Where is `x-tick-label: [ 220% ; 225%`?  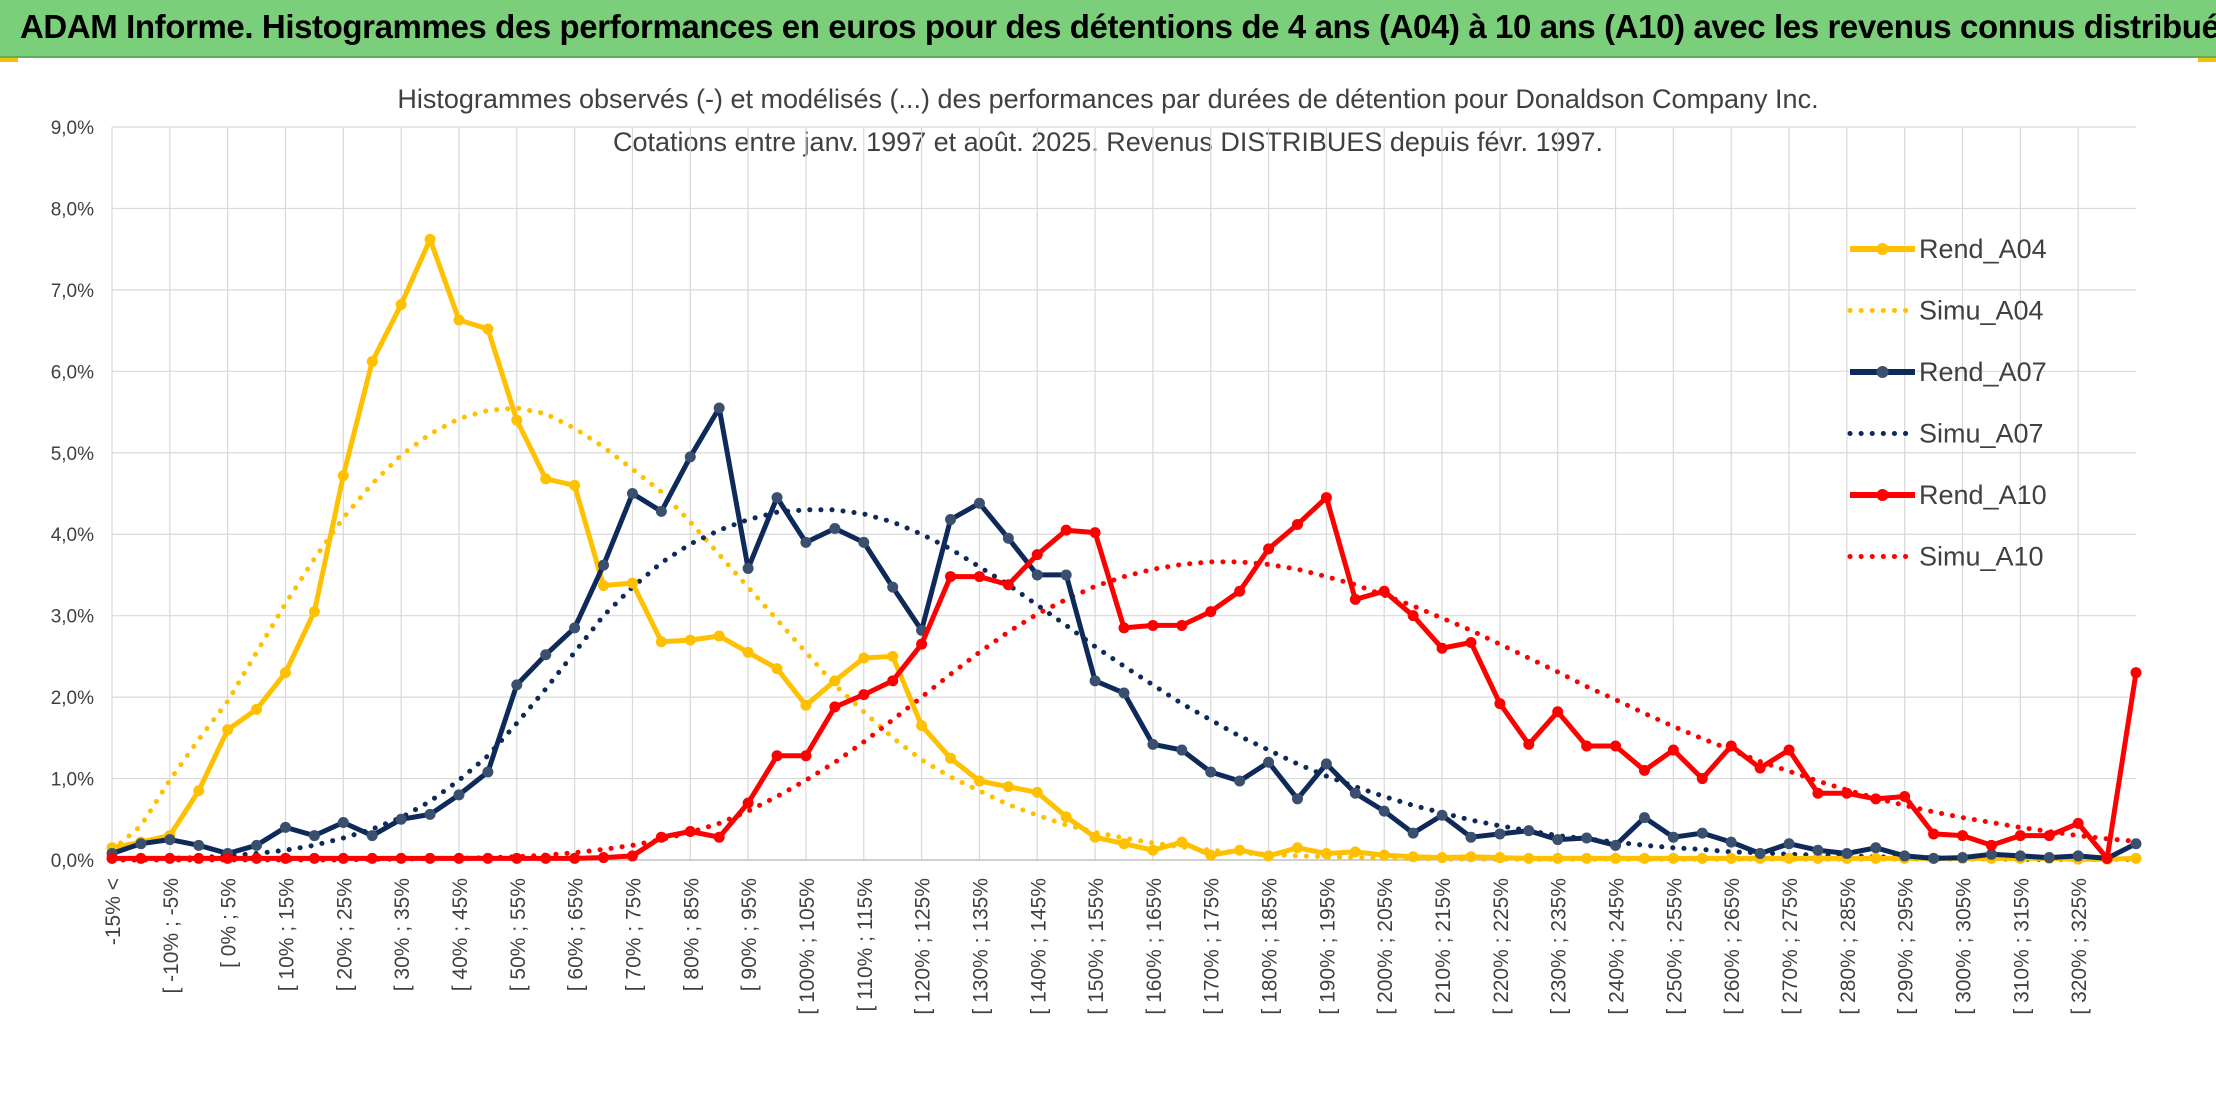 x-tick-label: [ 220% ; 225% is located at coordinates (1501, 946).